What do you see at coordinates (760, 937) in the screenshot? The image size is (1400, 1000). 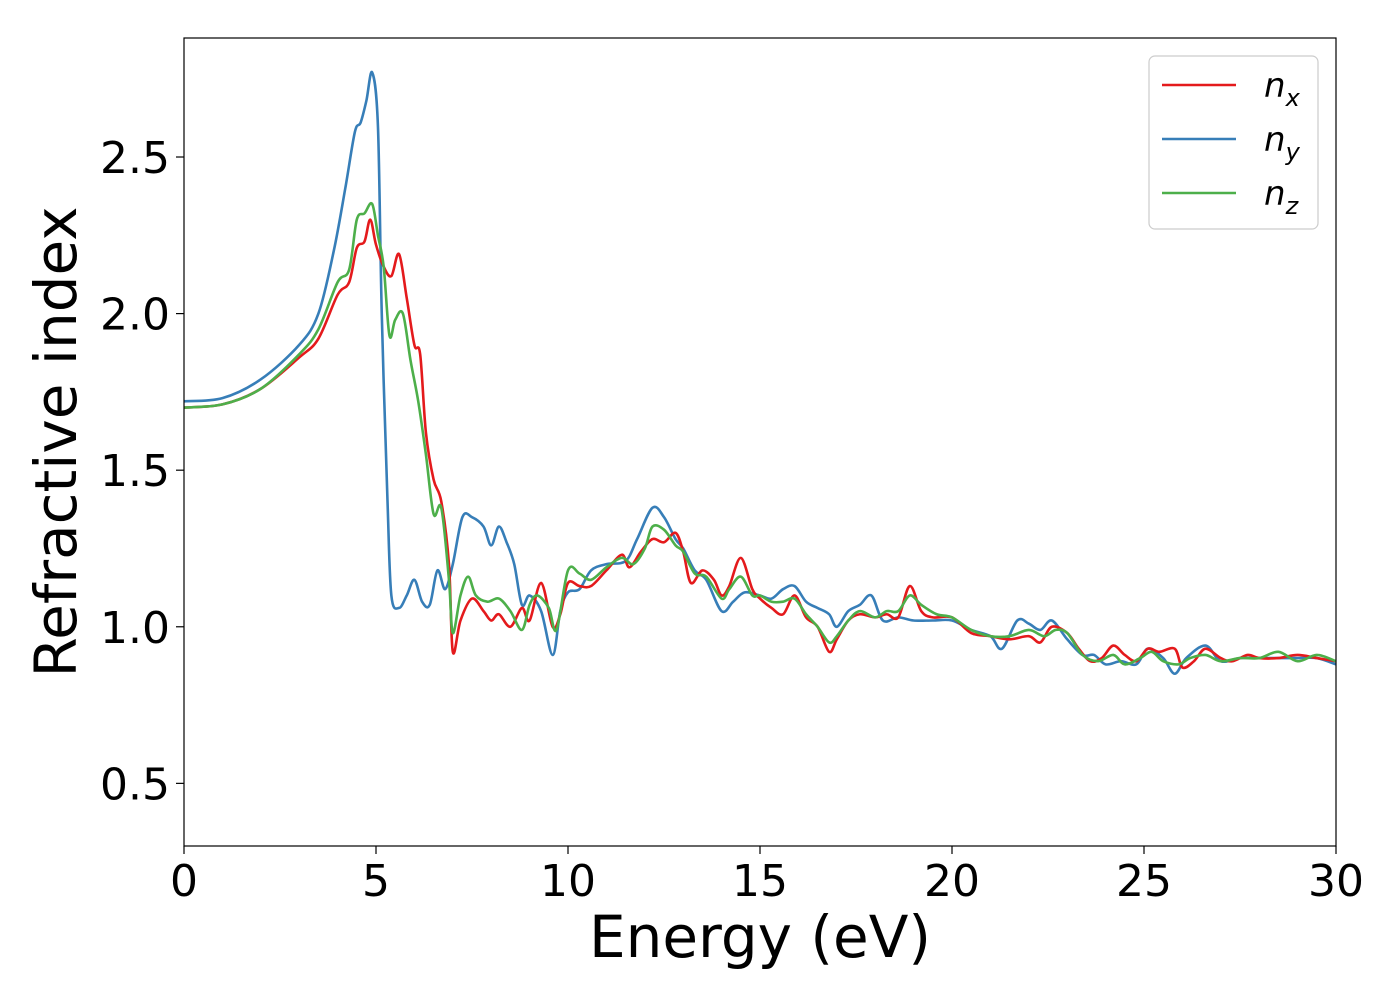 I see `x-axis-label: Energy (eV)` at bounding box center [760, 937].